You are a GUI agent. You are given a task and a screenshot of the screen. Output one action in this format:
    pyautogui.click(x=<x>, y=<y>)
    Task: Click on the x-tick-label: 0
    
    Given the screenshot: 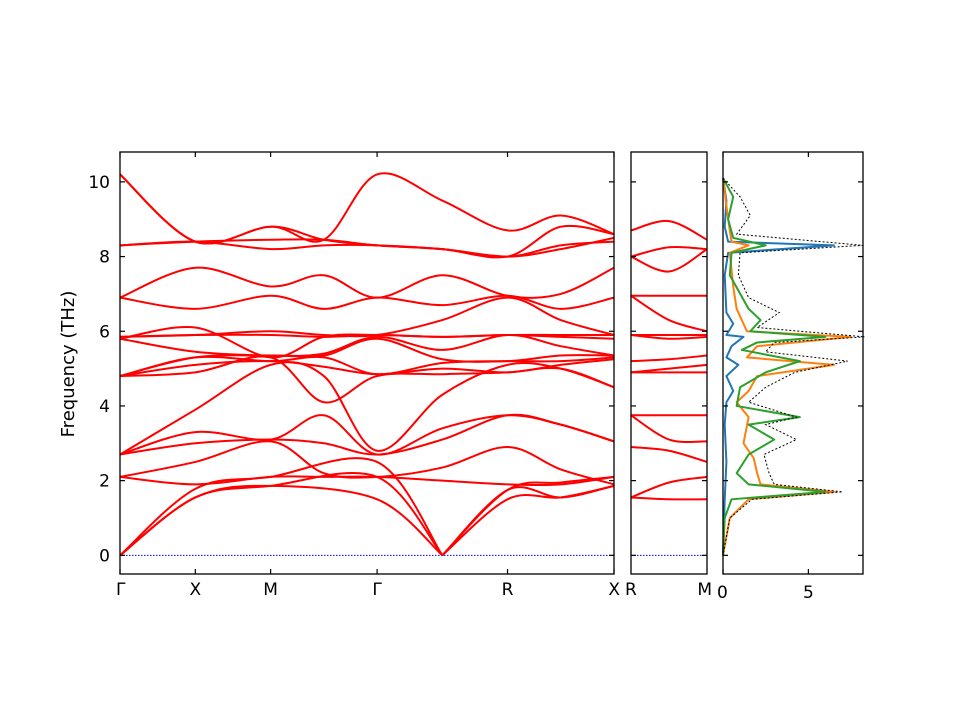 What is the action you would take?
    pyautogui.click(x=722, y=593)
    